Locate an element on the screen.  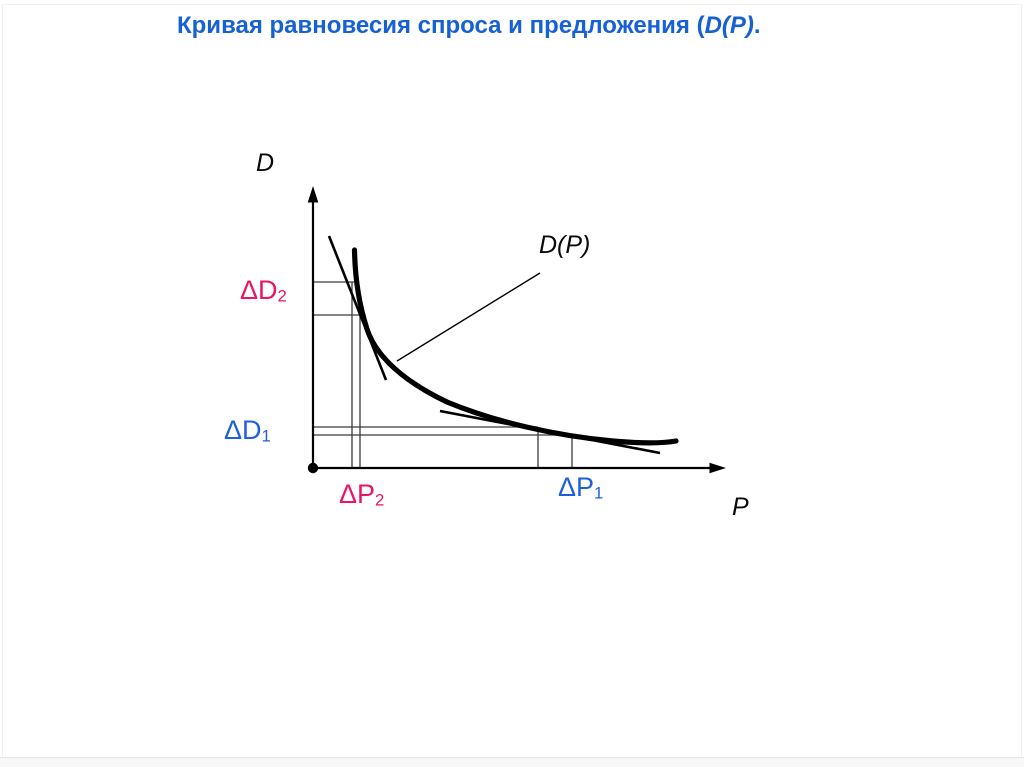
delta-p2-label: ΔP2 is located at coordinates (361, 495).